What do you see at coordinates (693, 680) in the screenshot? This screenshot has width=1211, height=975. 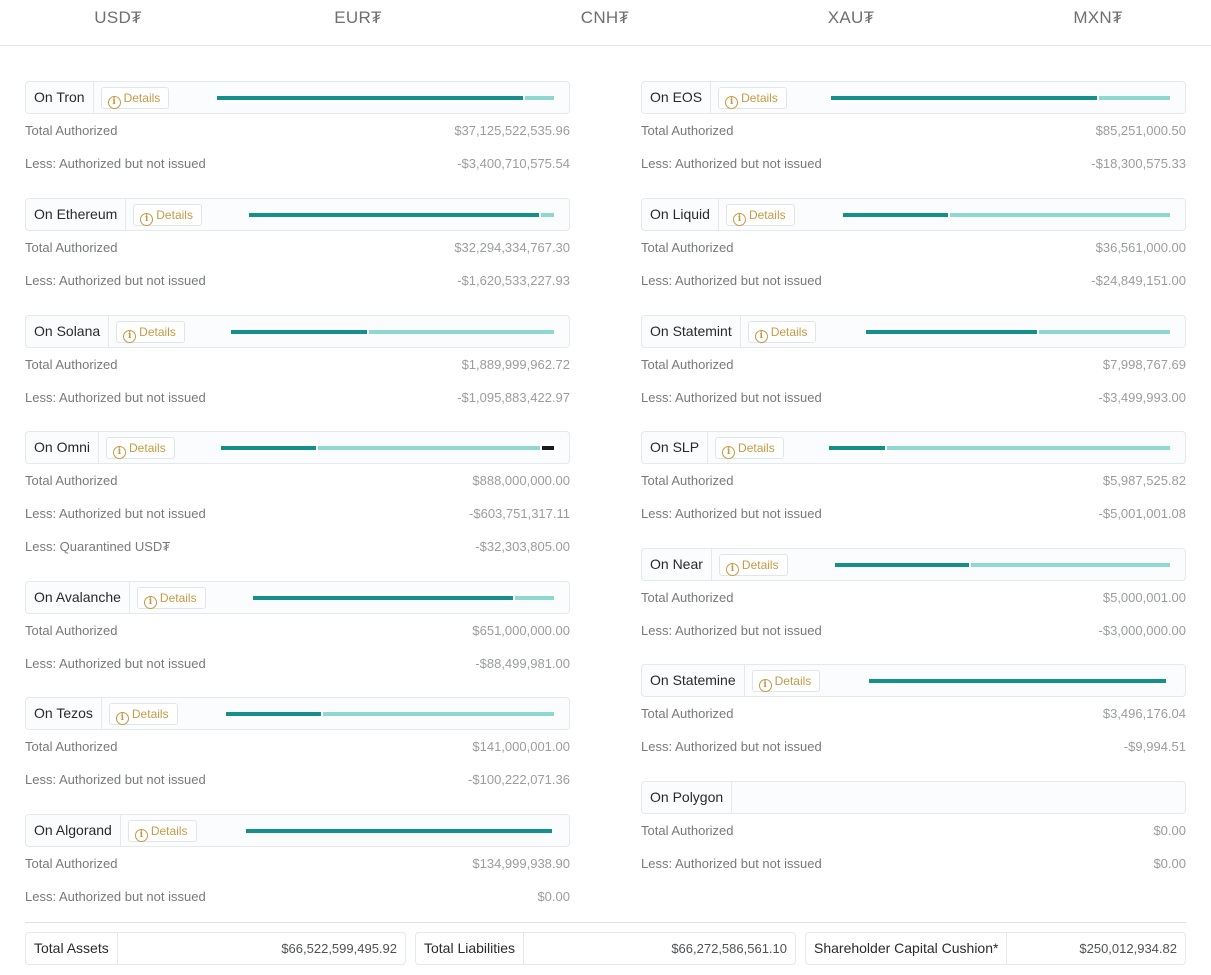 I see `chain-name: On Statemine` at bounding box center [693, 680].